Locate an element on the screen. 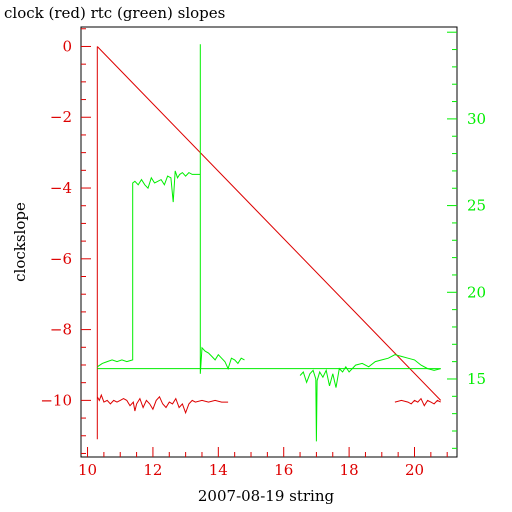  y-right-tick-label: 15 is located at coordinates (476, 379).